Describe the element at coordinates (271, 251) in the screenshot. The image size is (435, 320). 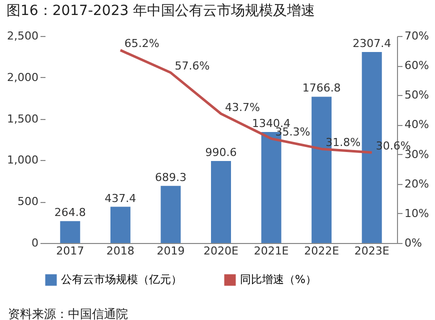
I see `x-tick-label: 2021E` at that location.